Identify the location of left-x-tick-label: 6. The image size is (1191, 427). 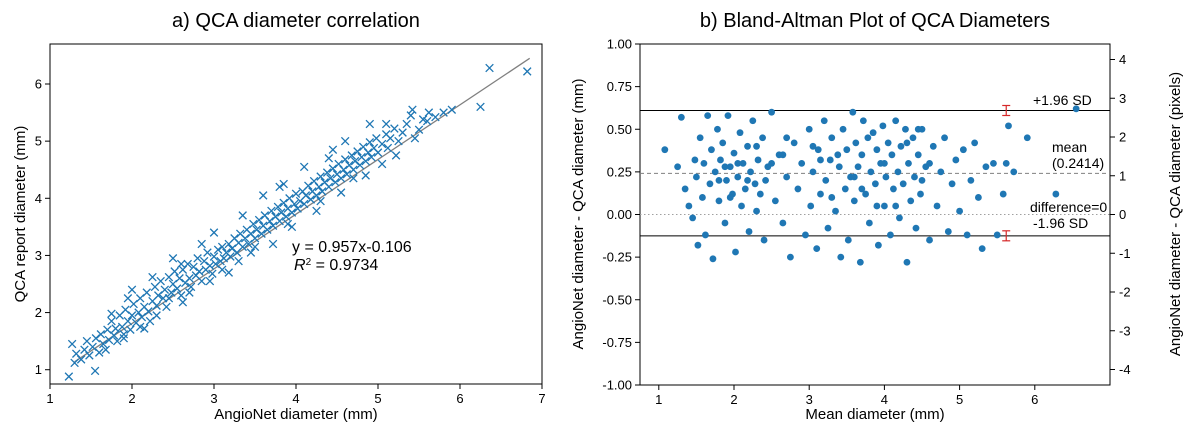
(459, 398).